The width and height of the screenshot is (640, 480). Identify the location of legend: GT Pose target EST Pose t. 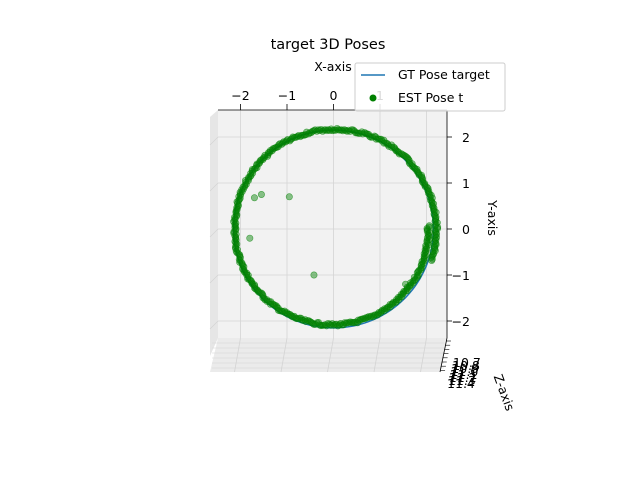
(430, 87).